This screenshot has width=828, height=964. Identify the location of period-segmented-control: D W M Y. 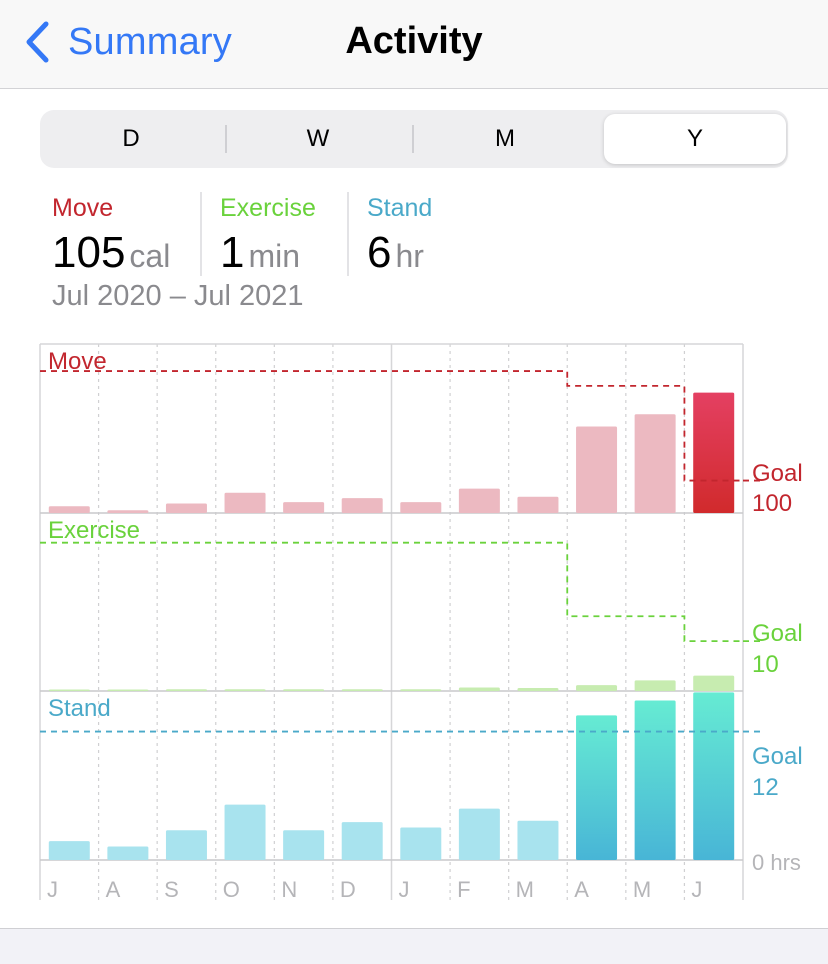
(414, 139).